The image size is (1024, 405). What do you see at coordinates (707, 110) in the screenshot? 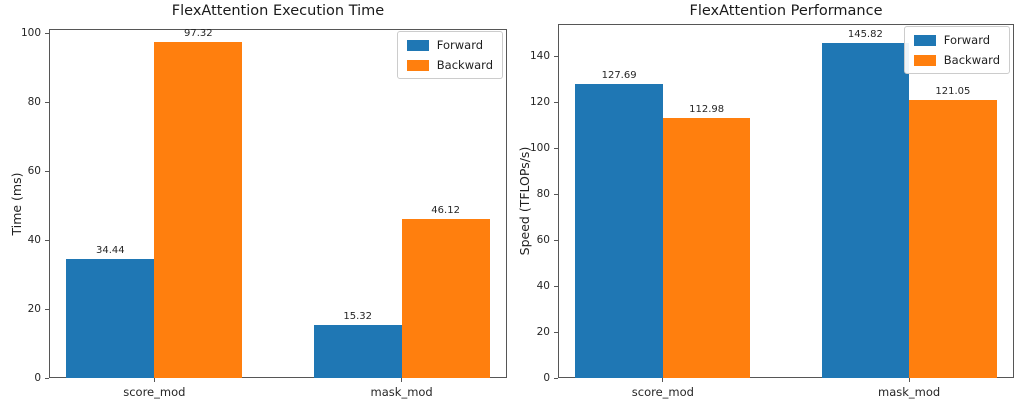
I see `bar-value-label: 112.98` at bounding box center [707, 110].